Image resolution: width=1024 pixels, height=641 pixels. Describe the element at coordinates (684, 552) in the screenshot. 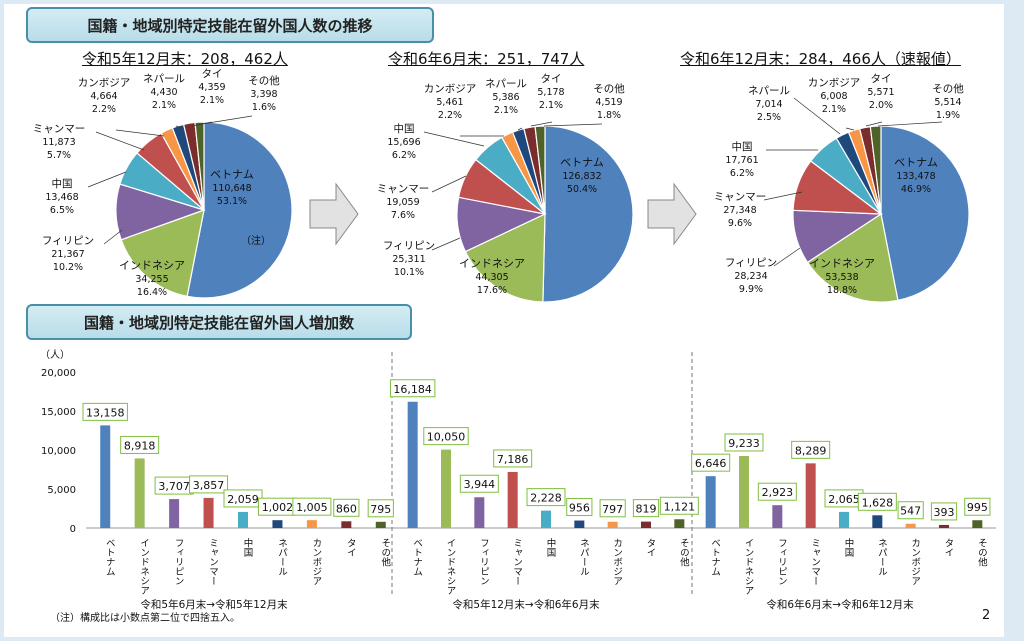

I see `category-label: その他` at that location.